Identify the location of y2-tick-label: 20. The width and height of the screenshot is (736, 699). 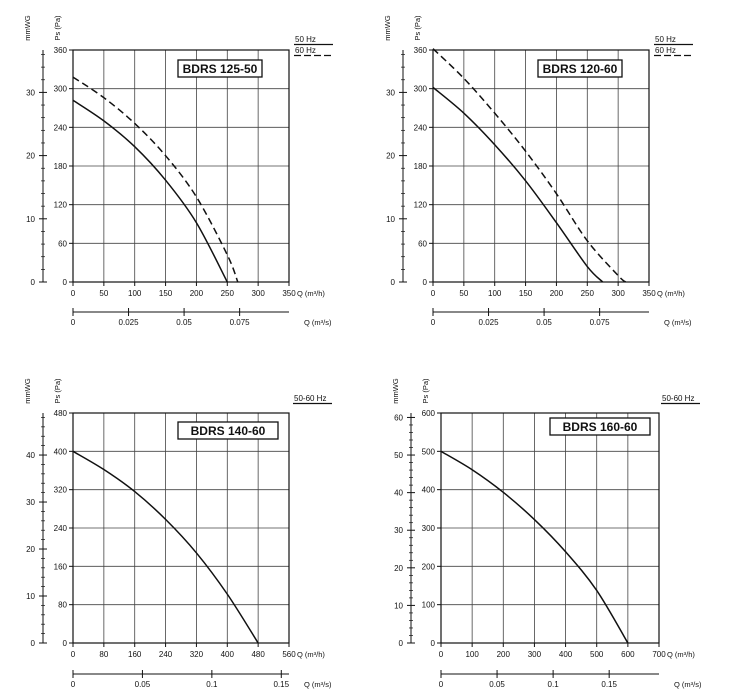
(30, 156).